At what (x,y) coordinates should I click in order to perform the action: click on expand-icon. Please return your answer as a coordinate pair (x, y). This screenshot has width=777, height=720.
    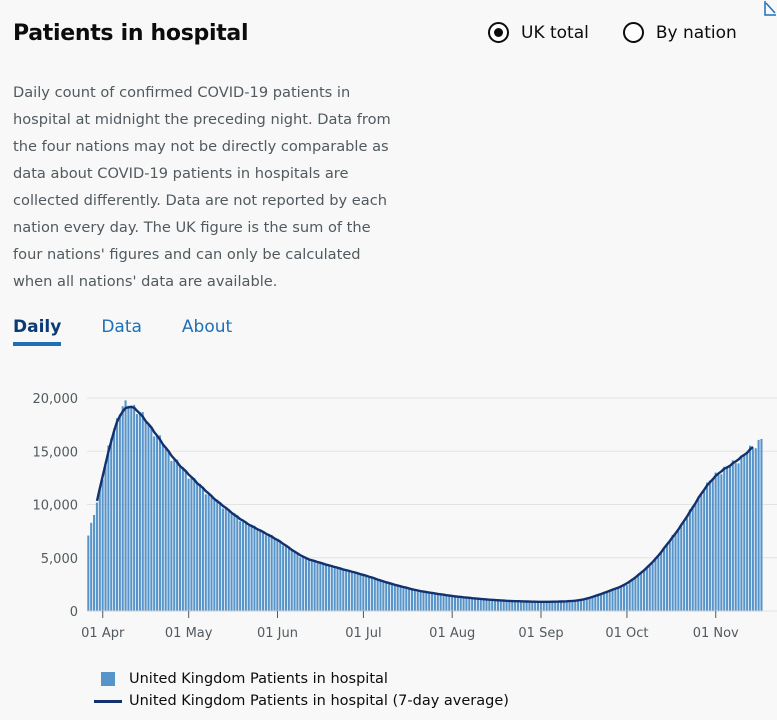
    Looking at the image, I should click on (770, 9).